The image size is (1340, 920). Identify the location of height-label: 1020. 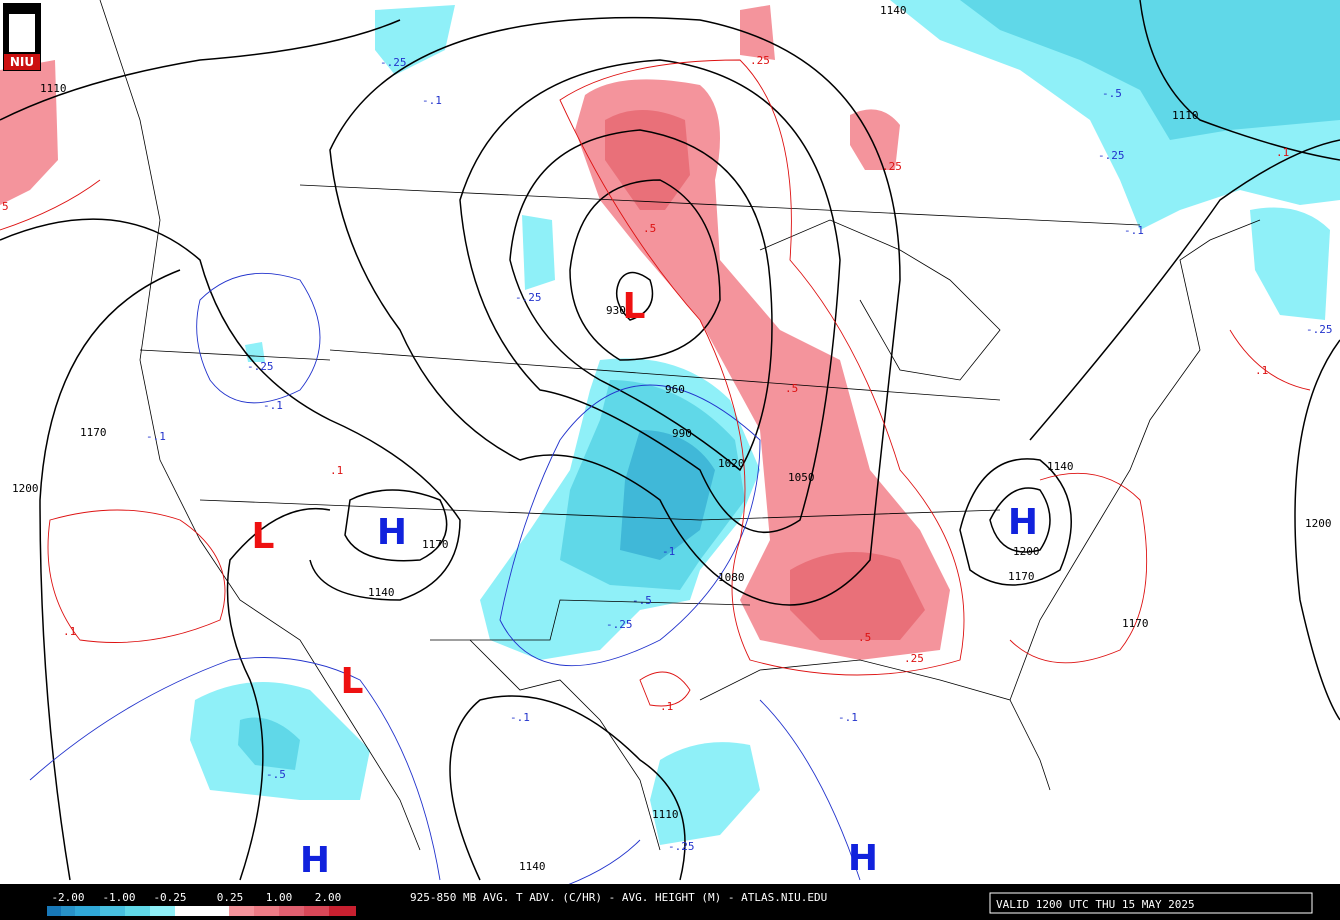
(731, 463).